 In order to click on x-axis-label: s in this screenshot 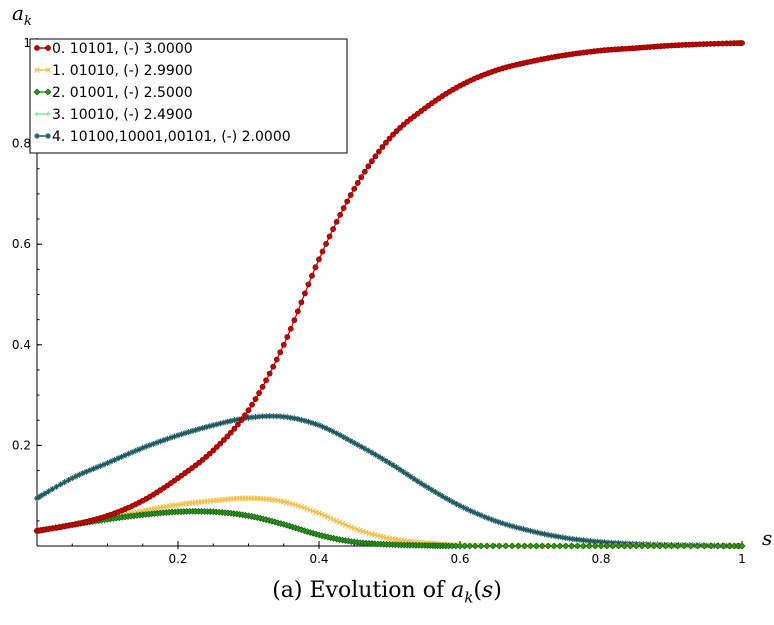, I will do `click(767, 538)`.